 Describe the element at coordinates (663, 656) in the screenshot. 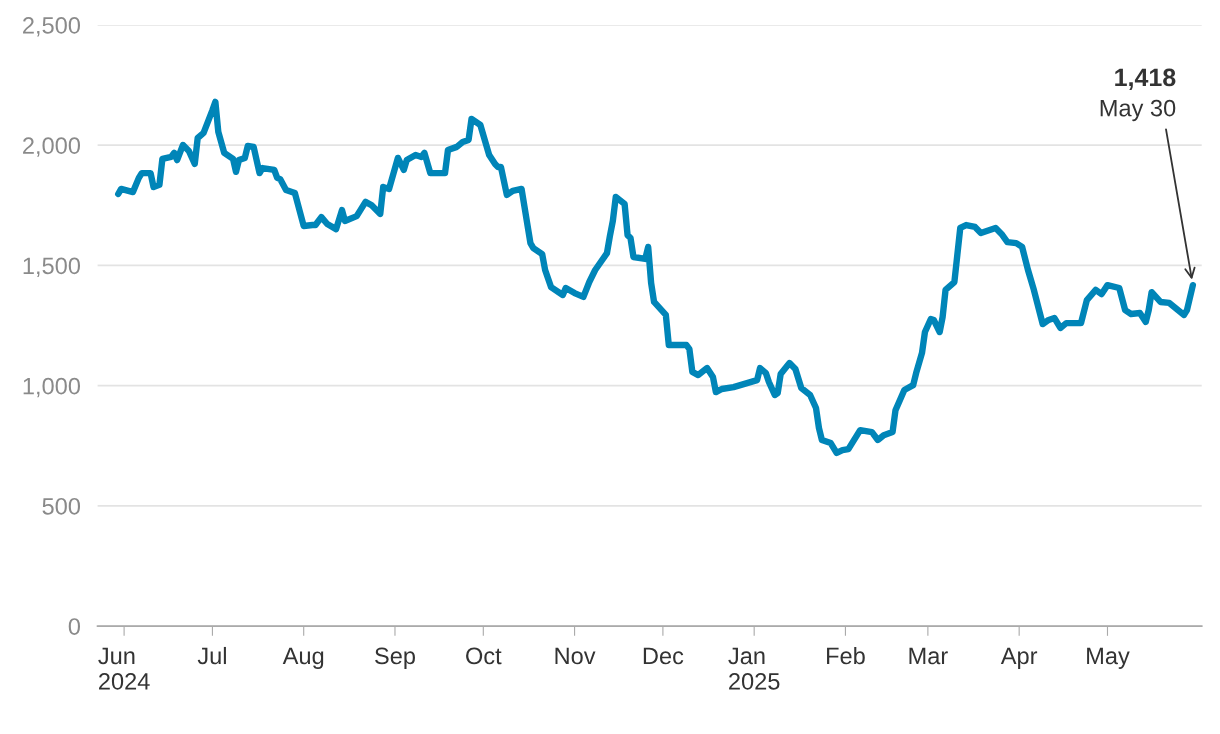

I see `x-tick-label: Dec` at that location.